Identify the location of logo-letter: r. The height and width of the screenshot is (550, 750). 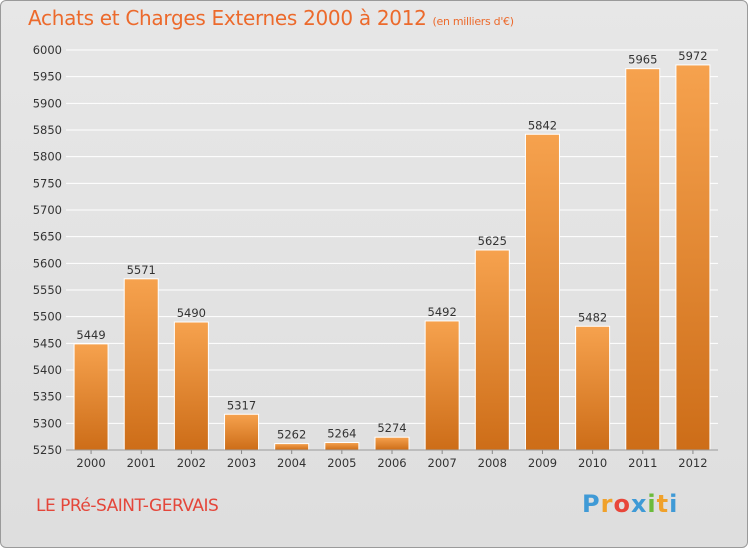
(607, 504).